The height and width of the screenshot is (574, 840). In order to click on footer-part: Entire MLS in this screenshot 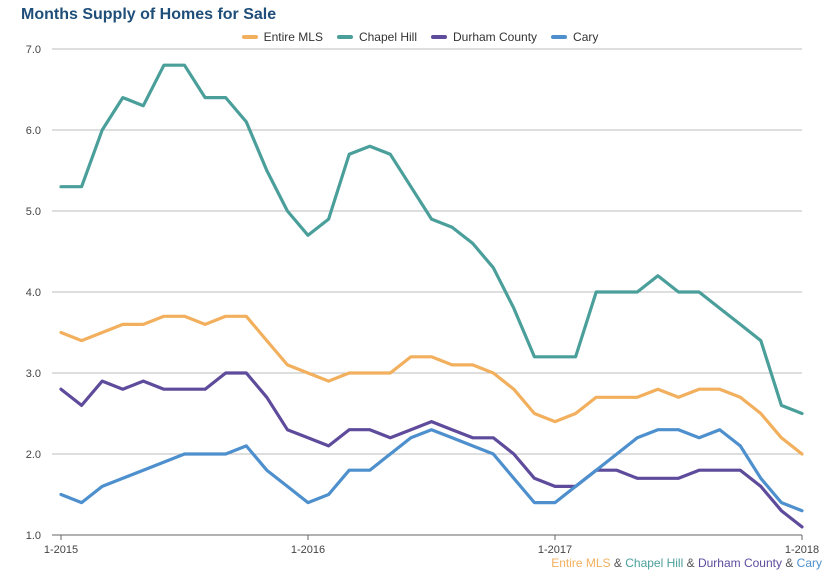, I will do `click(581, 563)`.